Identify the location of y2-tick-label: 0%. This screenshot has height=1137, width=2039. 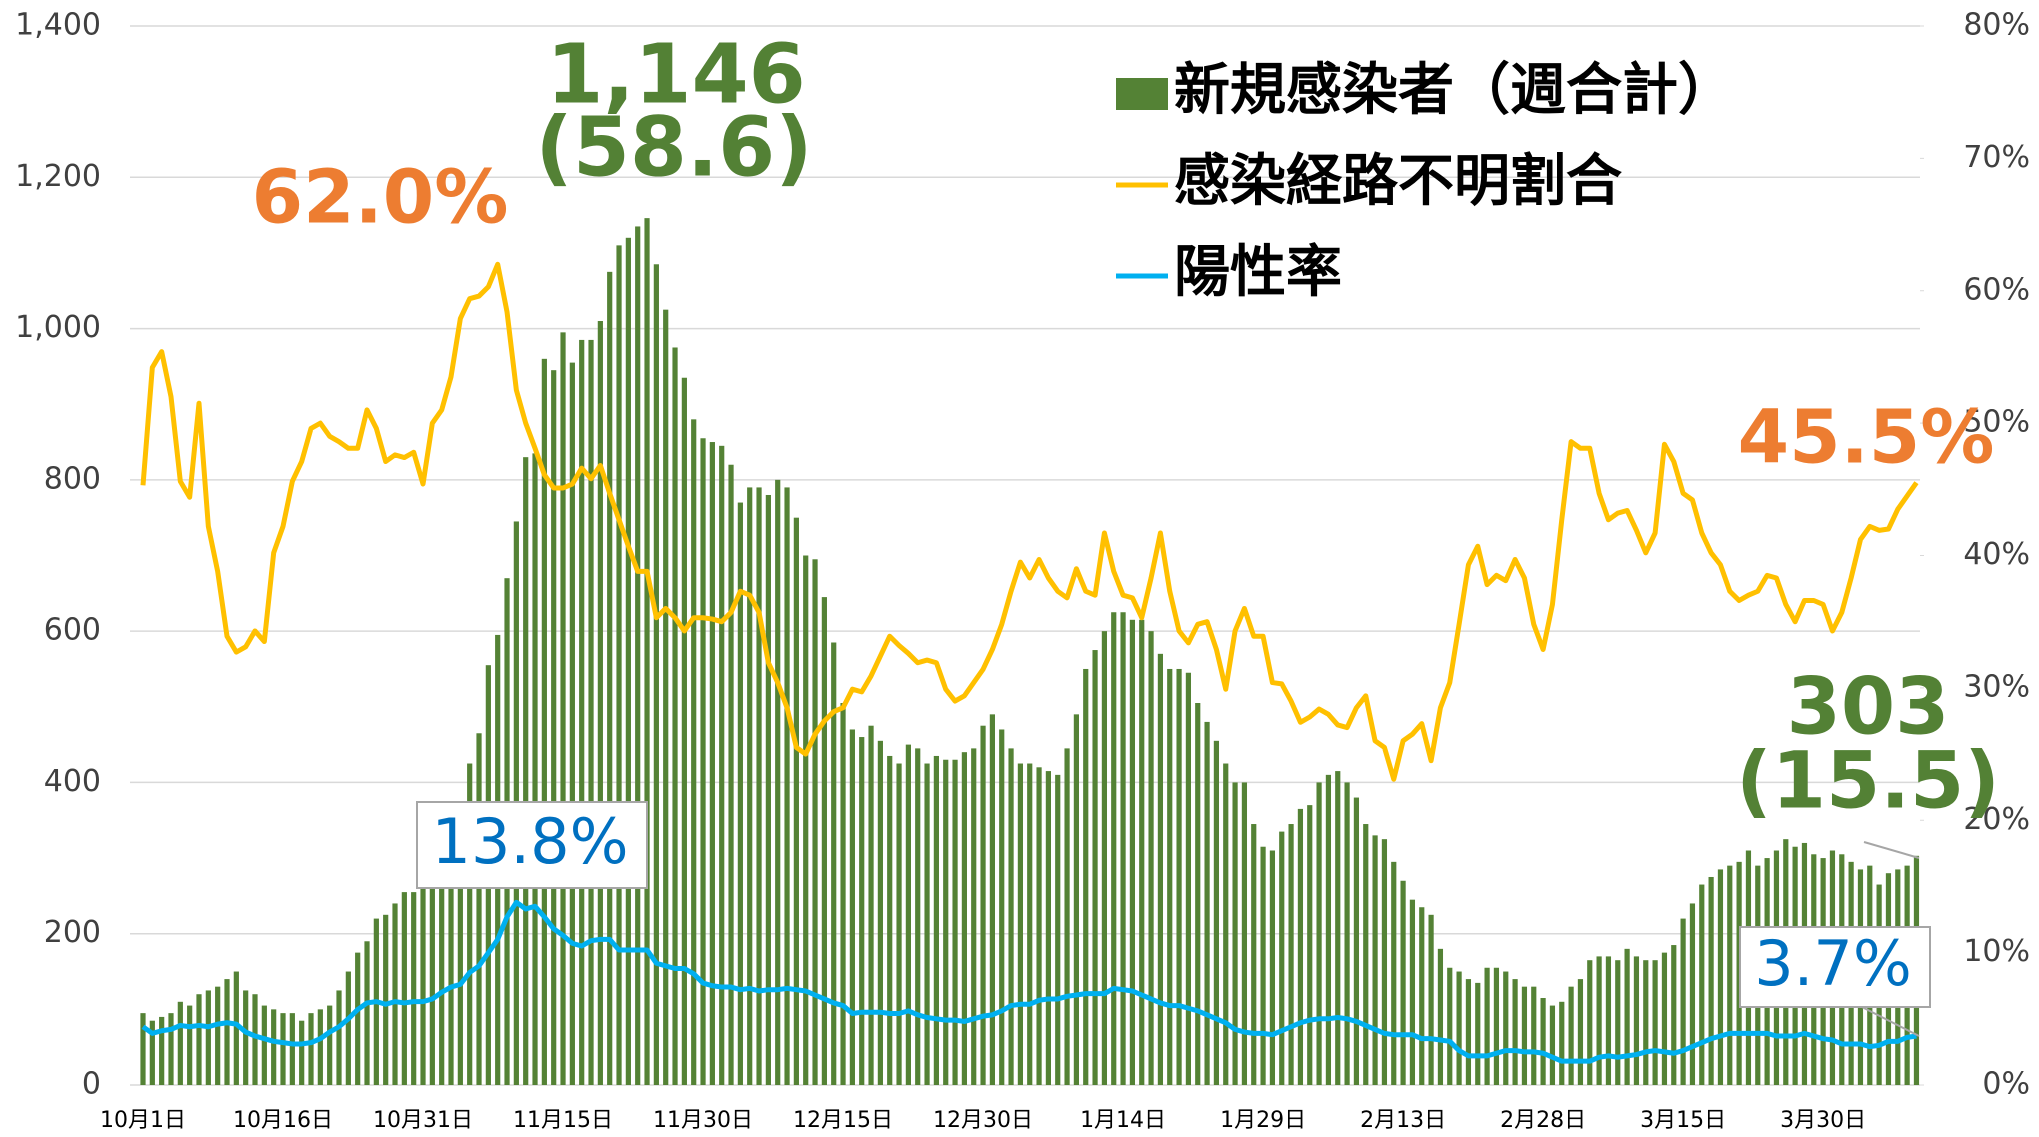
(2006, 1084).